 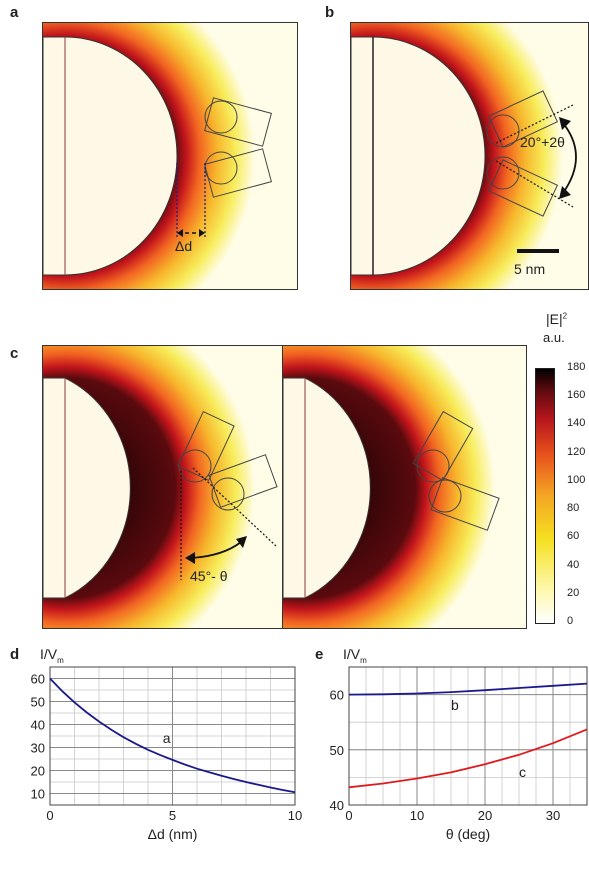 What do you see at coordinates (355, 655) in the screenshot?
I see `chart-e-ylabel: I/Vm` at bounding box center [355, 655].